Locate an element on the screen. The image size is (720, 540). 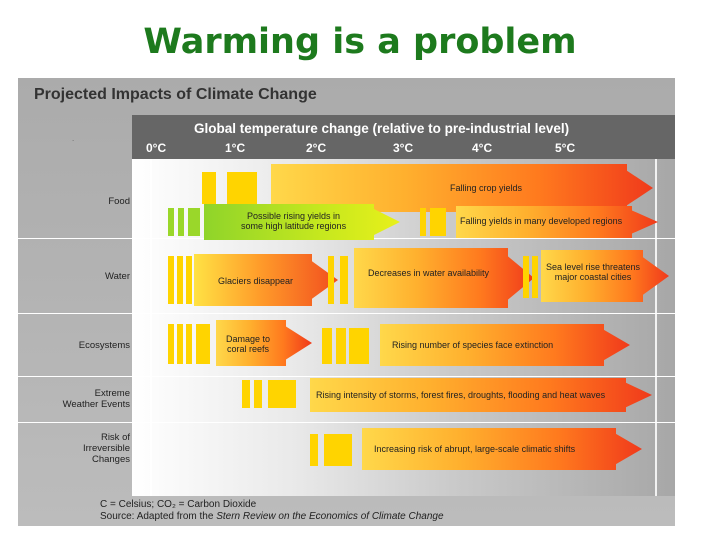
tick-5c: 5°C is located at coordinates (565, 148).